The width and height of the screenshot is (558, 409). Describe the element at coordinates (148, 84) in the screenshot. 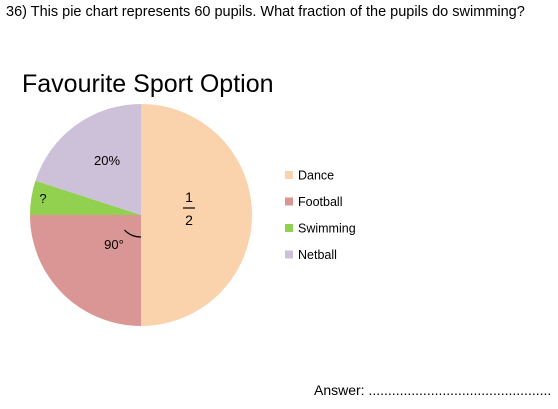

I see `chart-title: Favourite Sport Option` at that location.